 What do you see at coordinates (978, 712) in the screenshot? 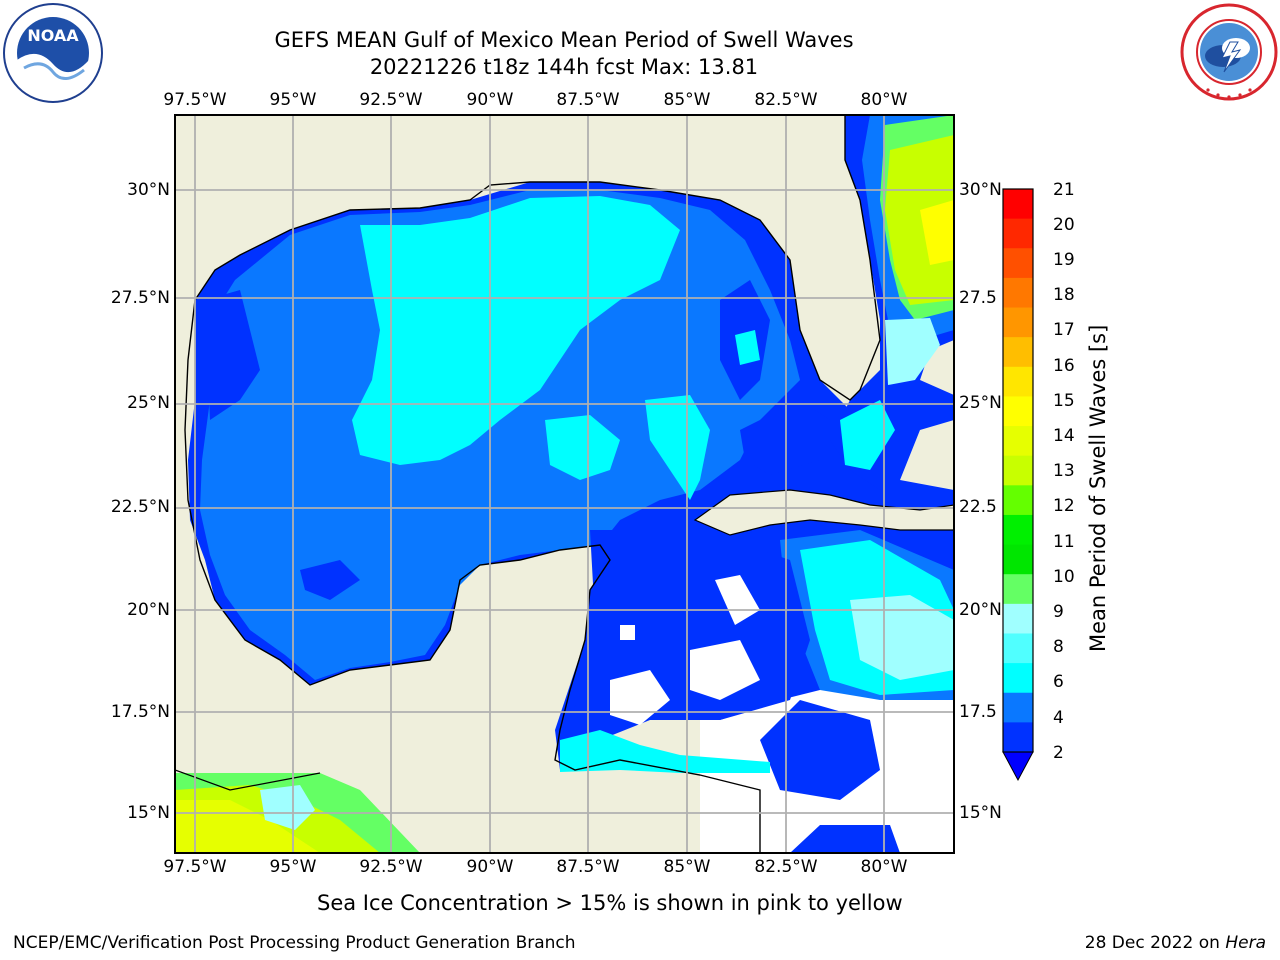
I see `lat-label-right: 17.5` at bounding box center [978, 712].